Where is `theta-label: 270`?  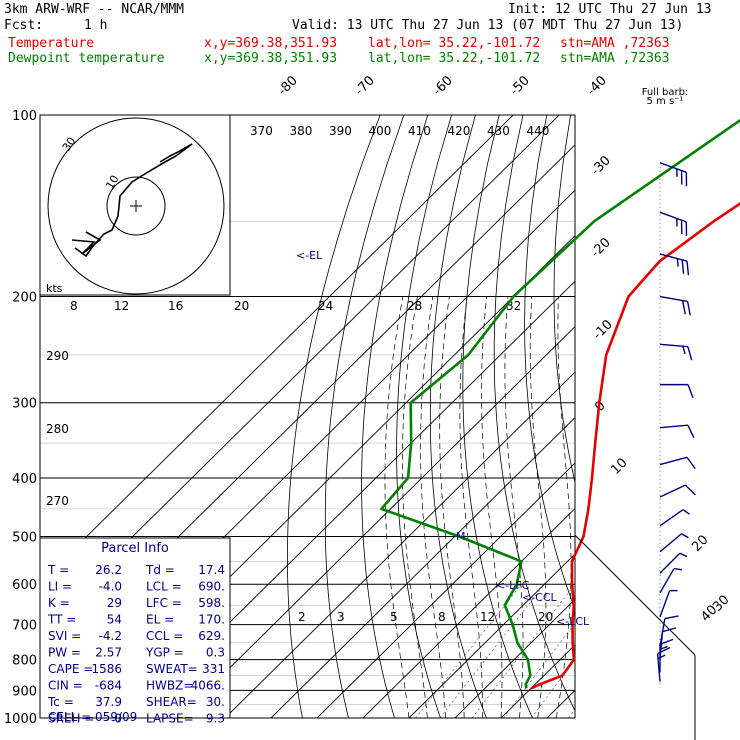
theta-label: 270 is located at coordinates (57, 501).